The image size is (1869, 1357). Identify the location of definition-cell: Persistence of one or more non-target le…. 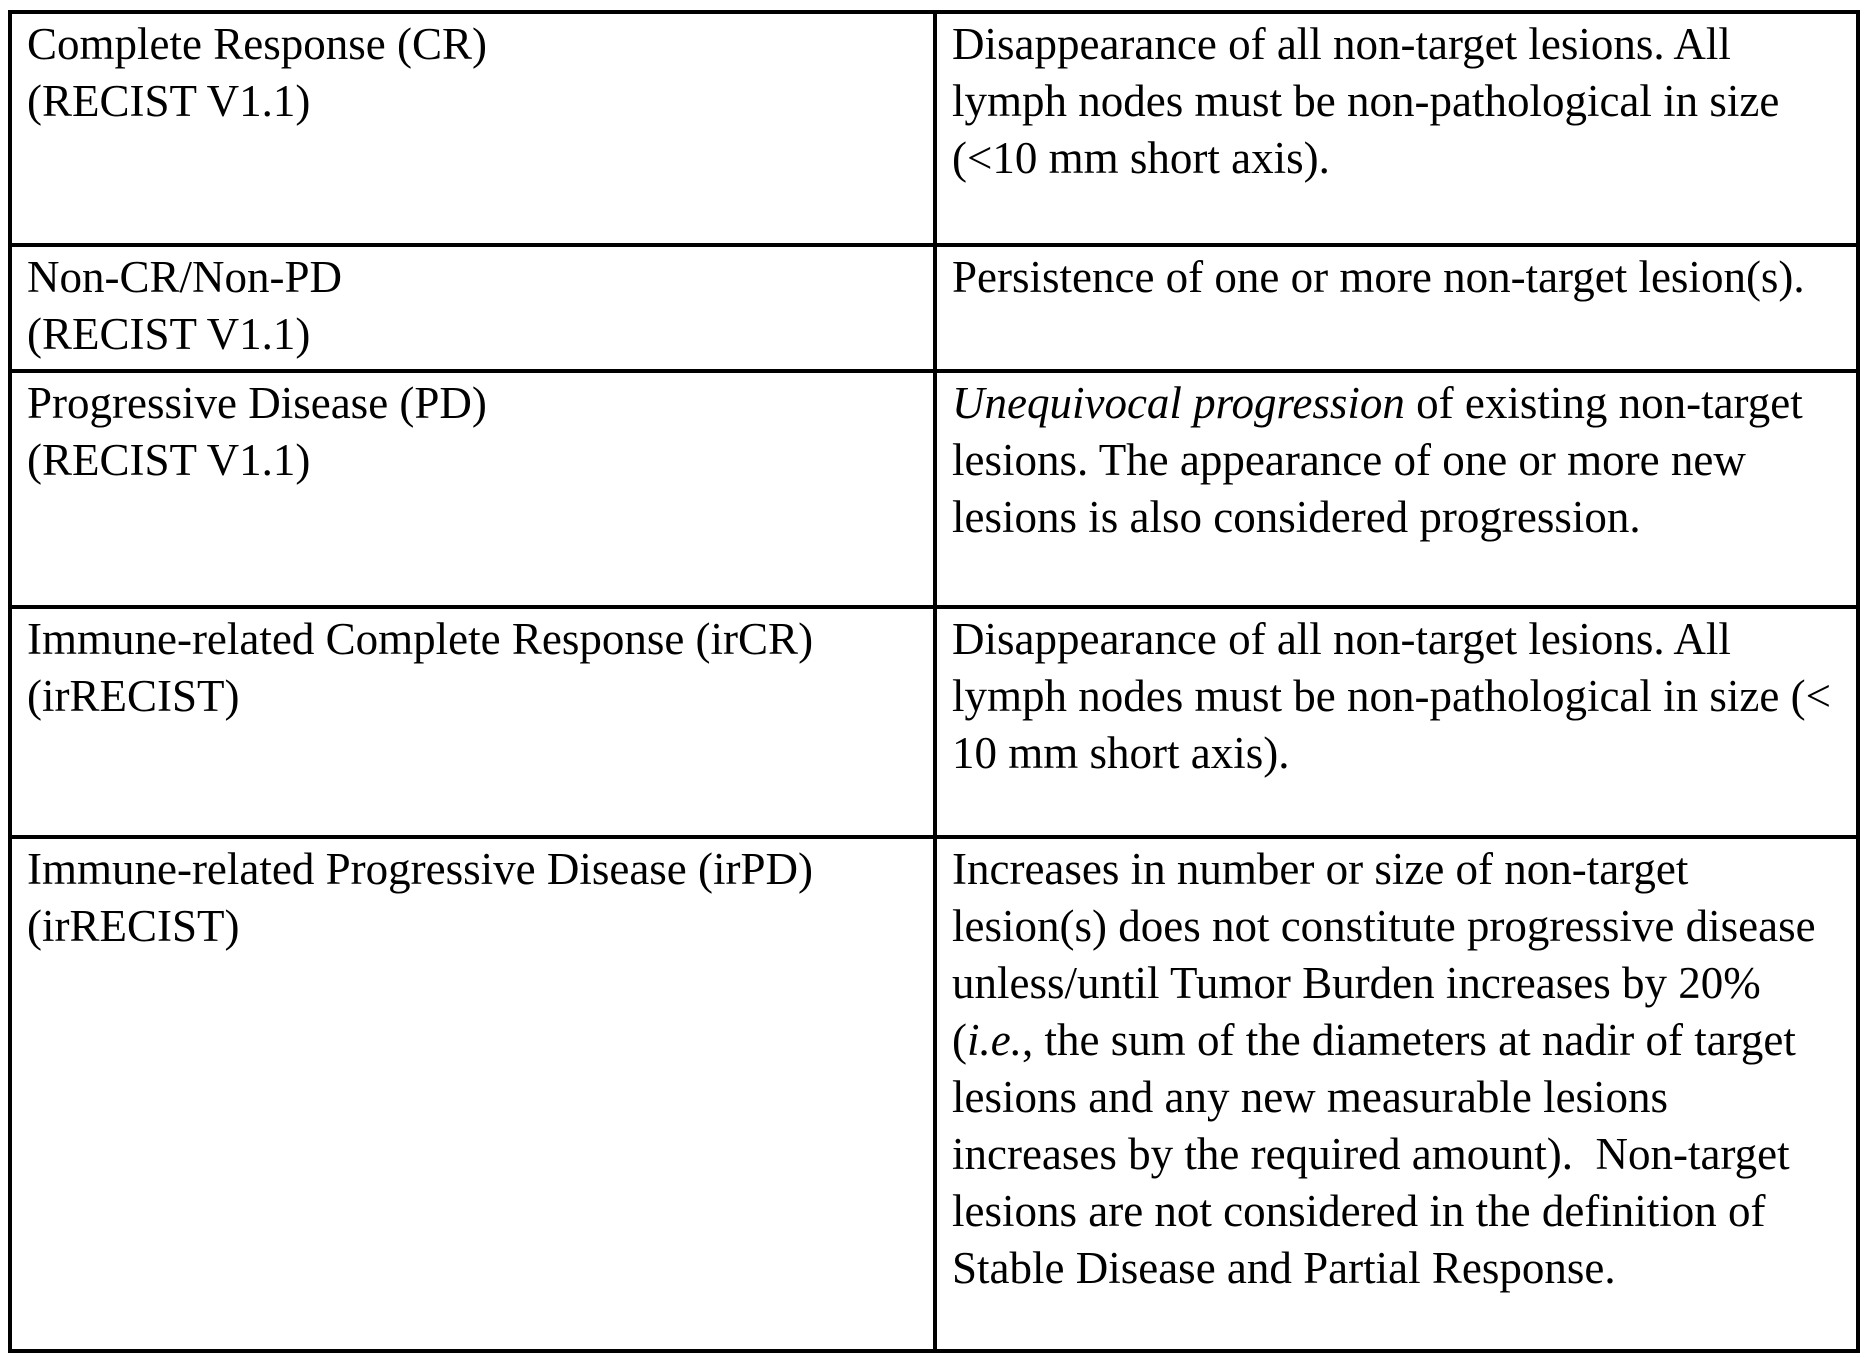
(1396, 308).